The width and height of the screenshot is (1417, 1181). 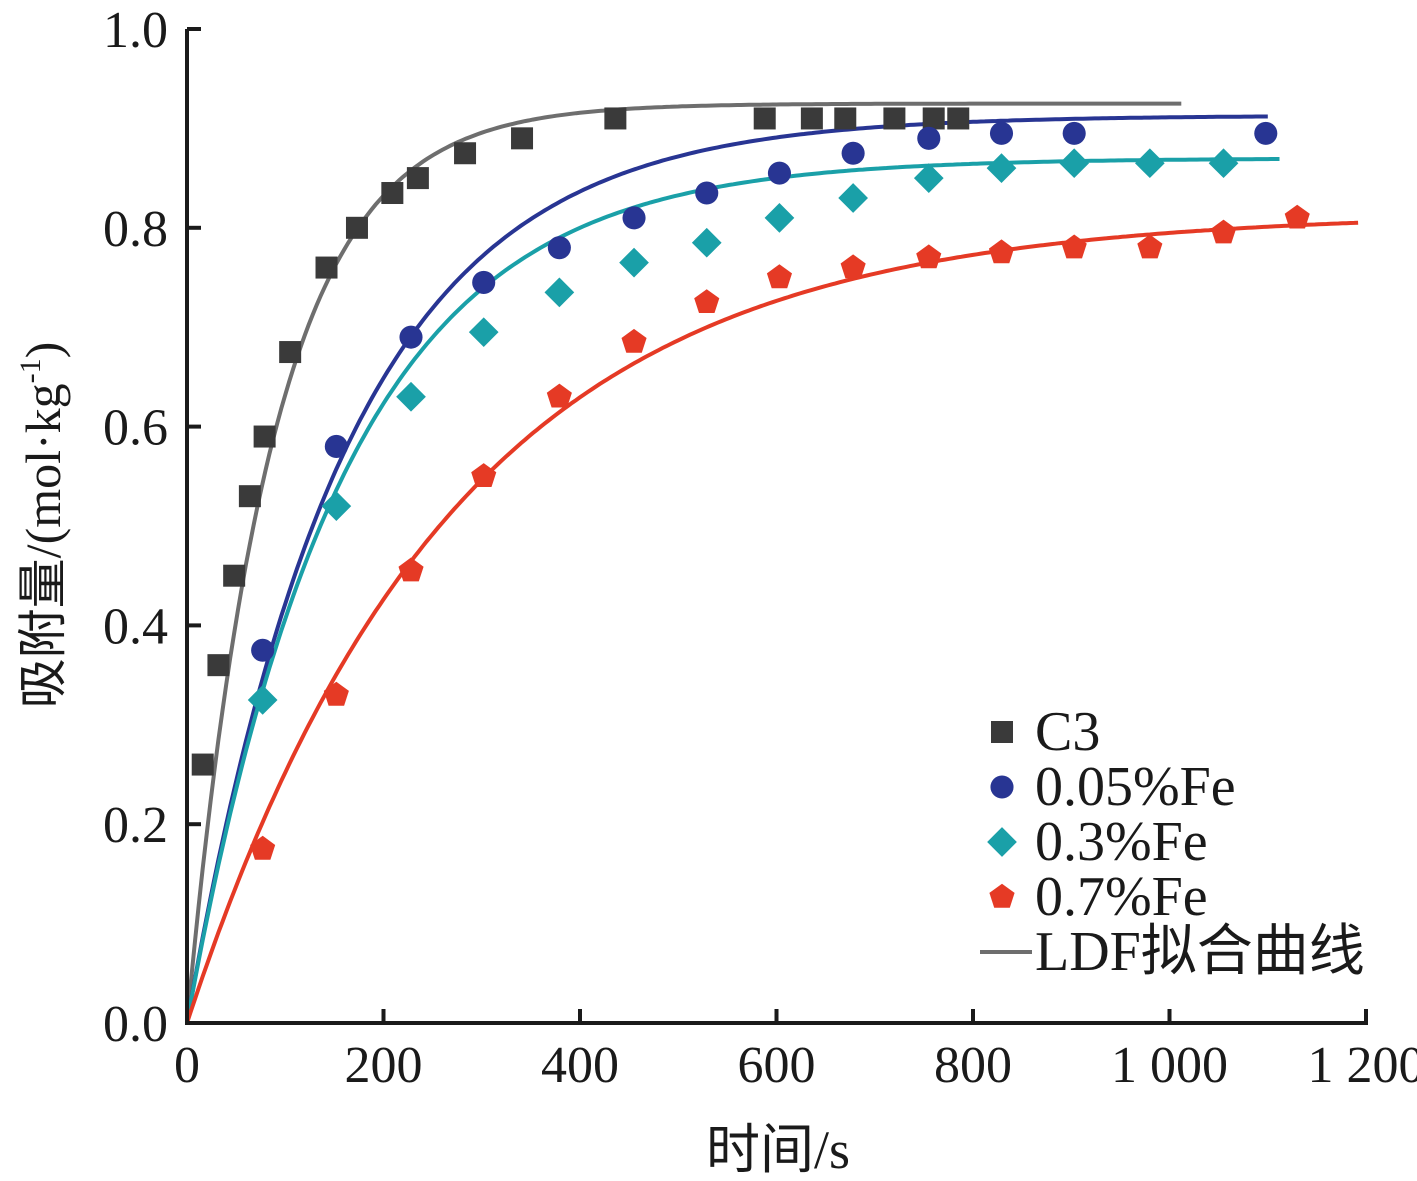 I want to click on legend-fit-label: LDF拟合曲线, so click(x=1200, y=952).